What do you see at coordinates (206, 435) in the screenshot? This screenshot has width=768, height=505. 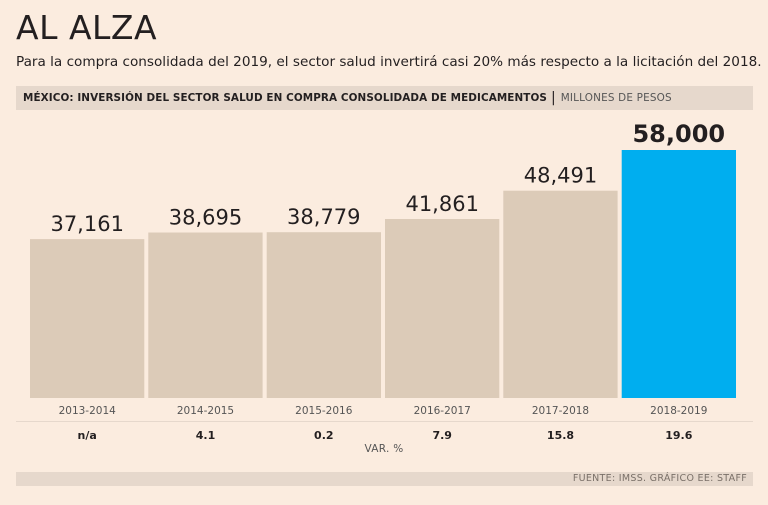 I see `variation-value-2014-2015: 4.1` at bounding box center [206, 435].